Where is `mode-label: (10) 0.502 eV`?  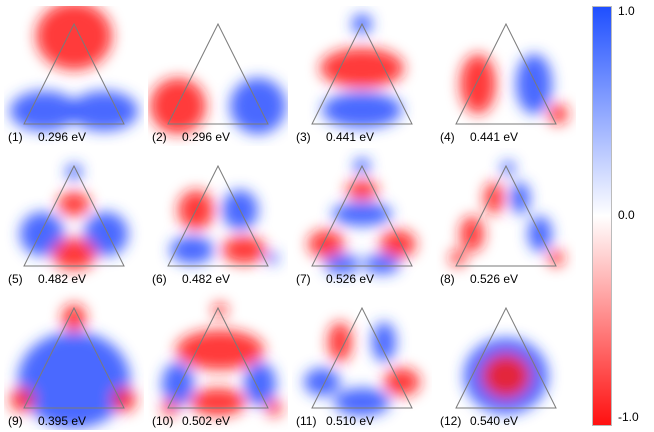 mode-label: (10) 0.502 eV is located at coordinates (191, 421).